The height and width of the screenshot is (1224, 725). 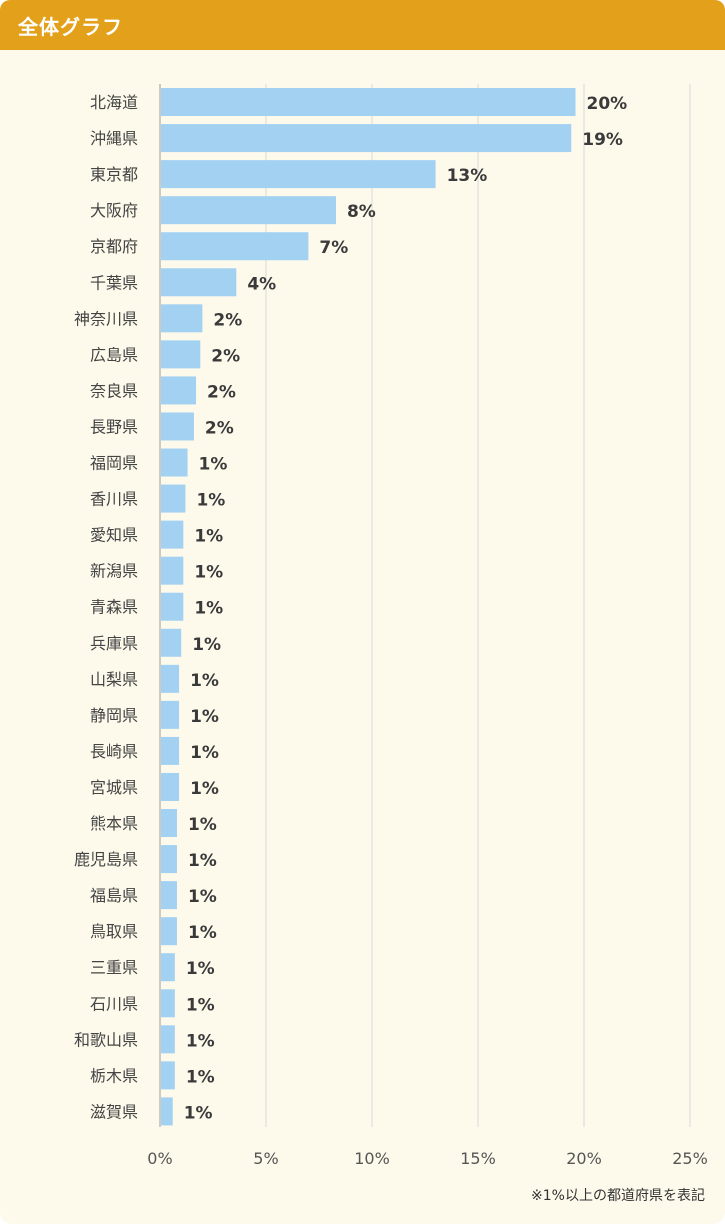 What do you see at coordinates (106, 318) in the screenshot?
I see `category-label: 神奈川県` at bounding box center [106, 318].